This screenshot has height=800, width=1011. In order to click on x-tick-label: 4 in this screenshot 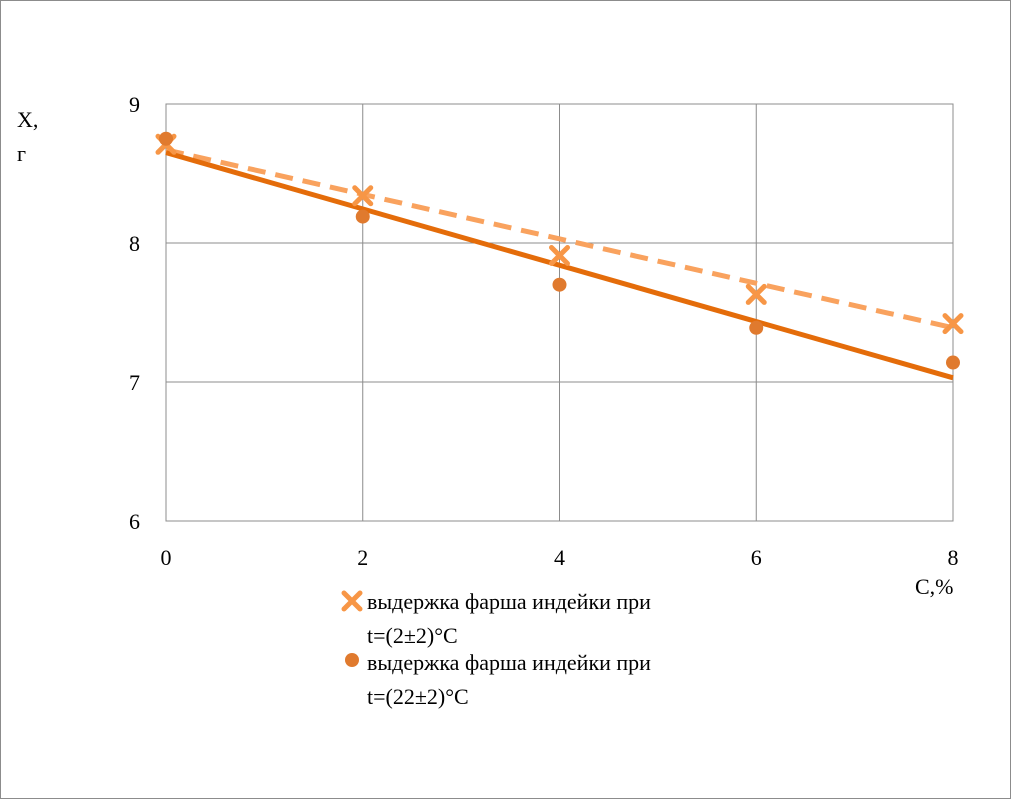, I will do `click(559, 557)`.